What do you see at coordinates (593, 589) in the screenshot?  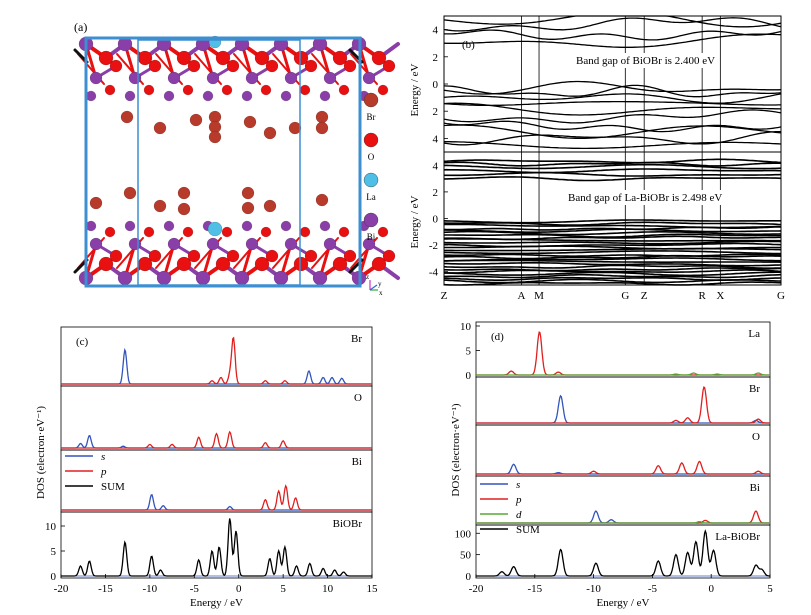 I see `dos-x-tick-label: -10` at bounding box center [593, 589].